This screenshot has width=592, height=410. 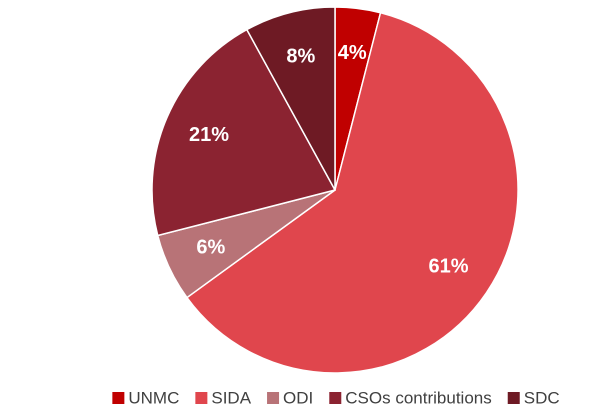 What do you see at coordinates (449, 266) in the screenshot?
I see `data-label: 61%` at bounding box center [449, 266].